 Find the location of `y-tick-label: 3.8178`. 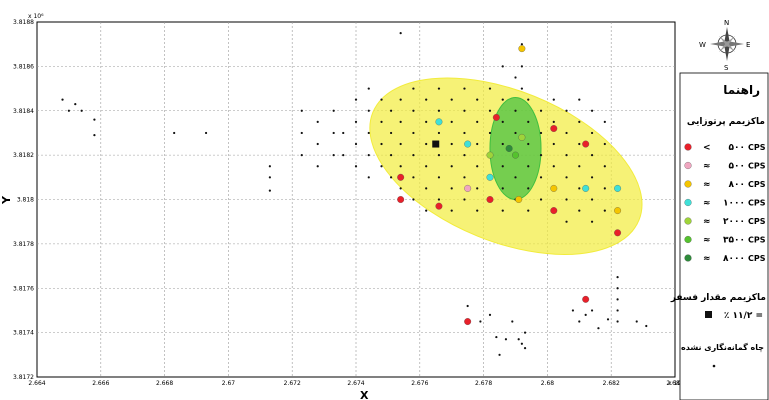

y-tick-label: 3.8178 is located at coordinates (23, 244).